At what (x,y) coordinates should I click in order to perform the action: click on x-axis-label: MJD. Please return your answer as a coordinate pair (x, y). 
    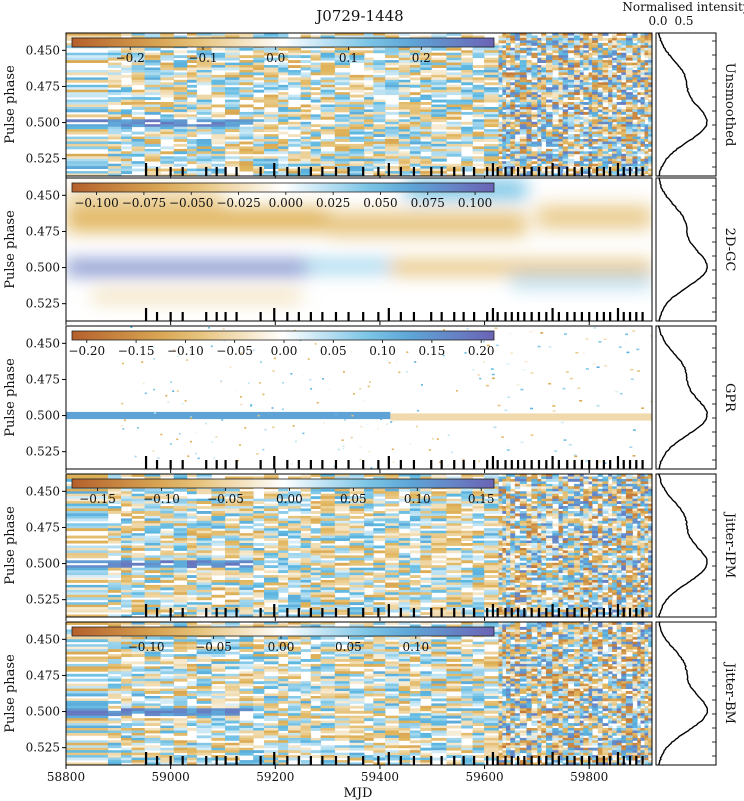
    Looking at the image, I should click on (358, 793).